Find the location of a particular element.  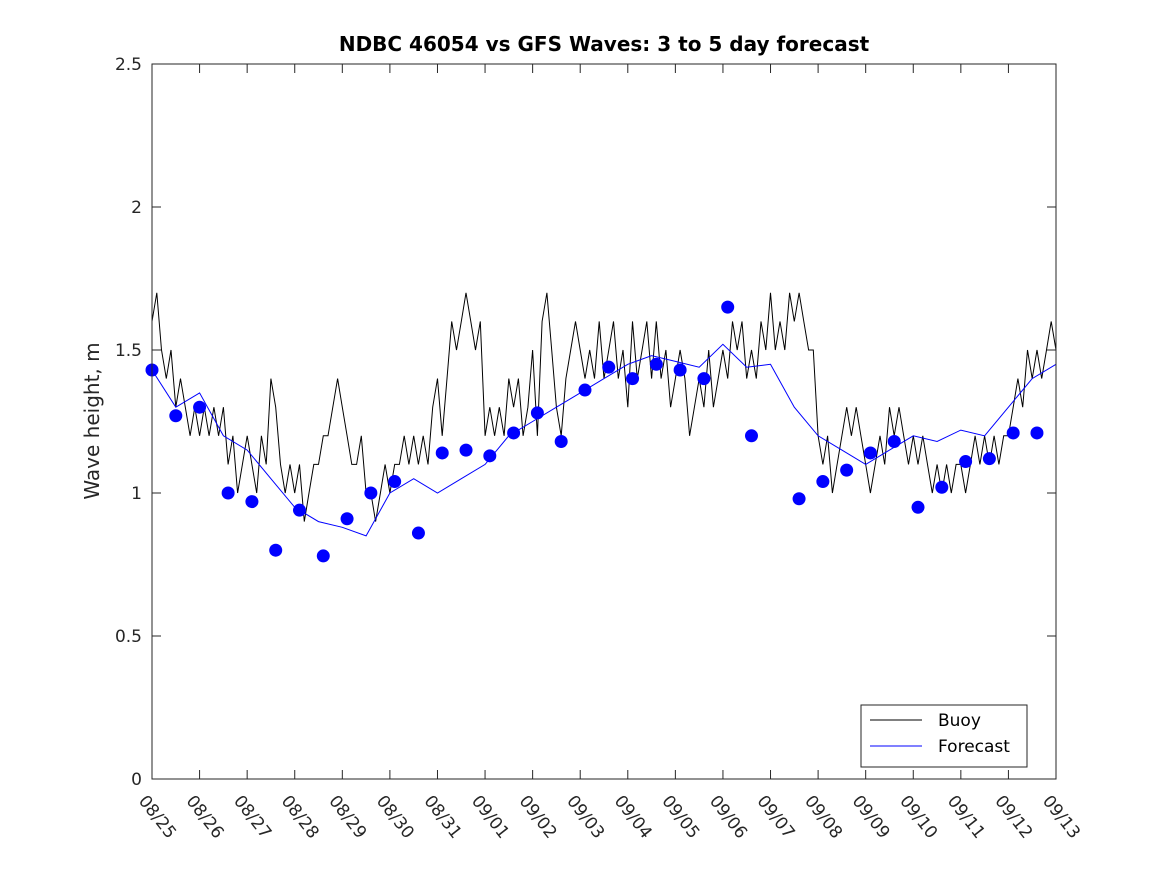

legend-buoy-label: Buoy is located at coordinates (959, 721).